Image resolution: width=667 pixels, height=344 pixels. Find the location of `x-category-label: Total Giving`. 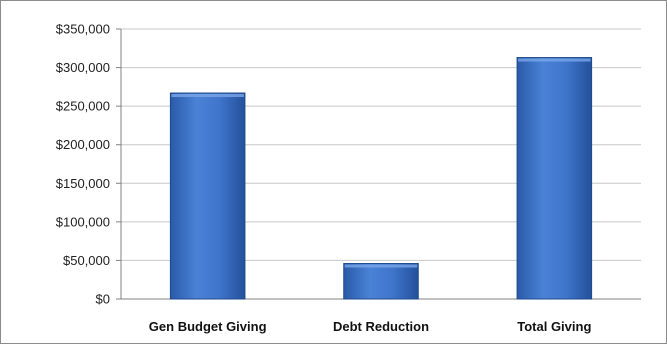

x-category-label: Total Giving is located at coordinates (554, 326).